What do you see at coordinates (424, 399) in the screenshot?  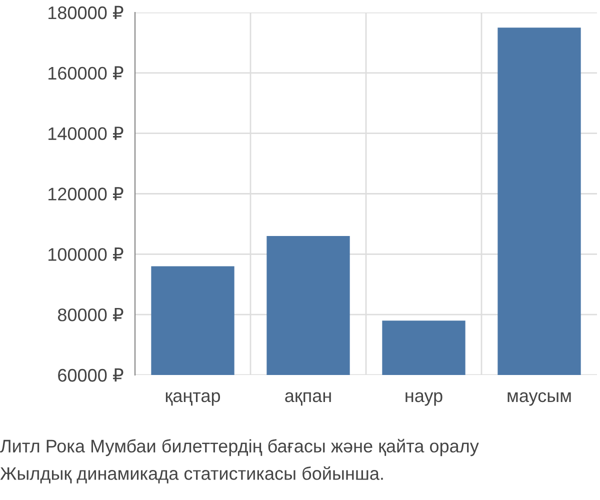 I see `x-tick-label: наур` at bounding box center [424, 399].